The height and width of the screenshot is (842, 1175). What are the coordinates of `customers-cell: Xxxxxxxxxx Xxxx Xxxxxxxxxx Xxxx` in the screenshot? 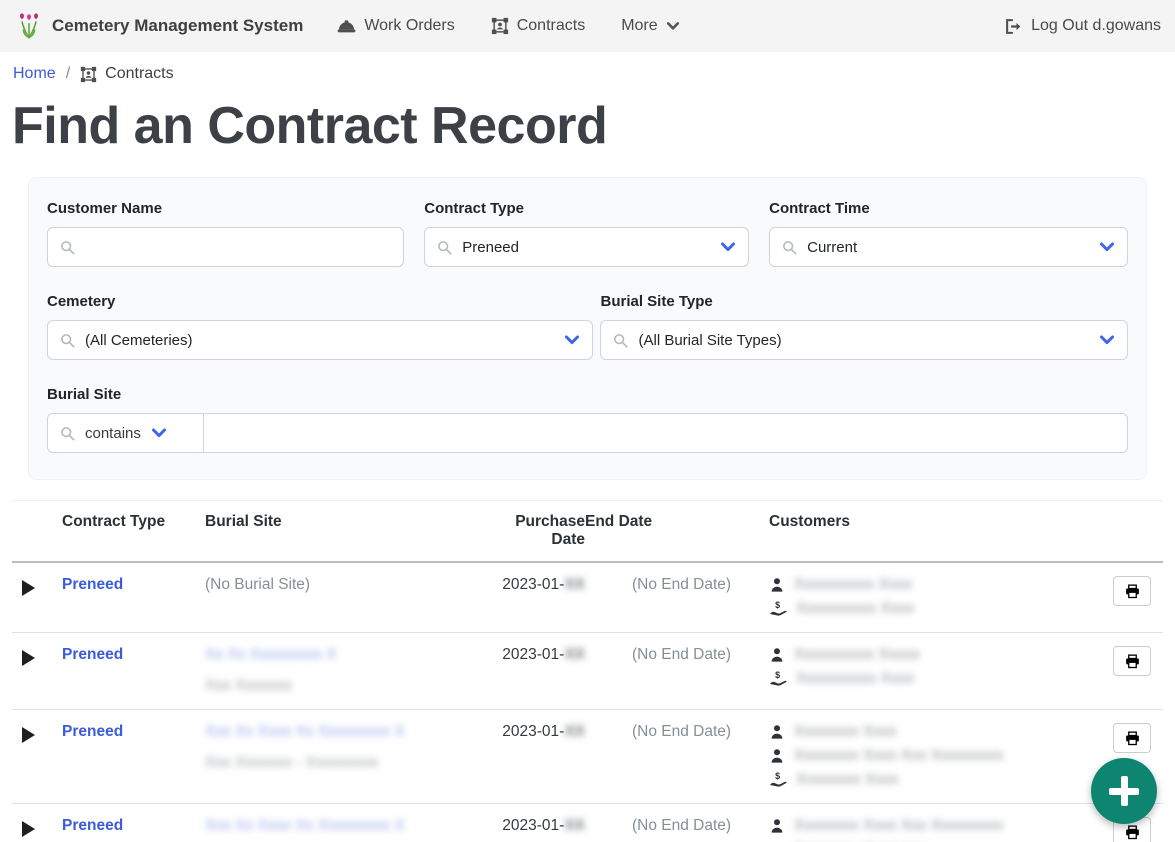 It's located at (935, 597).